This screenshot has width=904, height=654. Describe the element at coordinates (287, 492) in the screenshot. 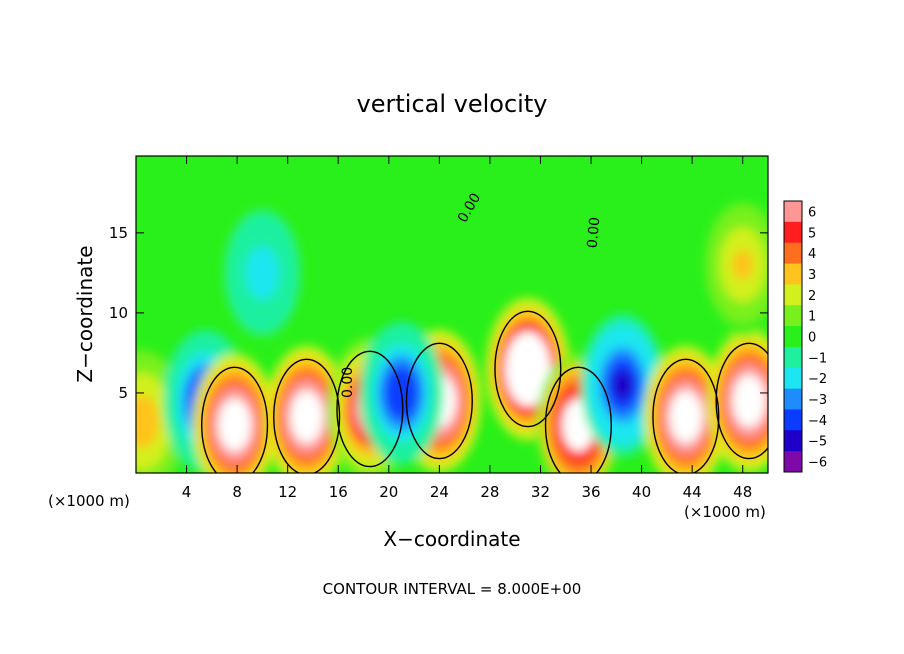

I see `x-tick-label: 12` at that location.